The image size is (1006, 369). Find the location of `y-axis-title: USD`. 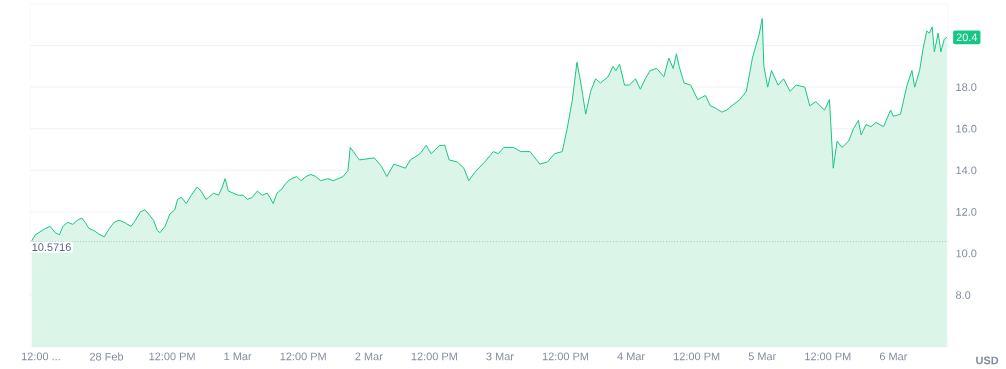

y-axis-title: USD is located at coordinates (987, 360).